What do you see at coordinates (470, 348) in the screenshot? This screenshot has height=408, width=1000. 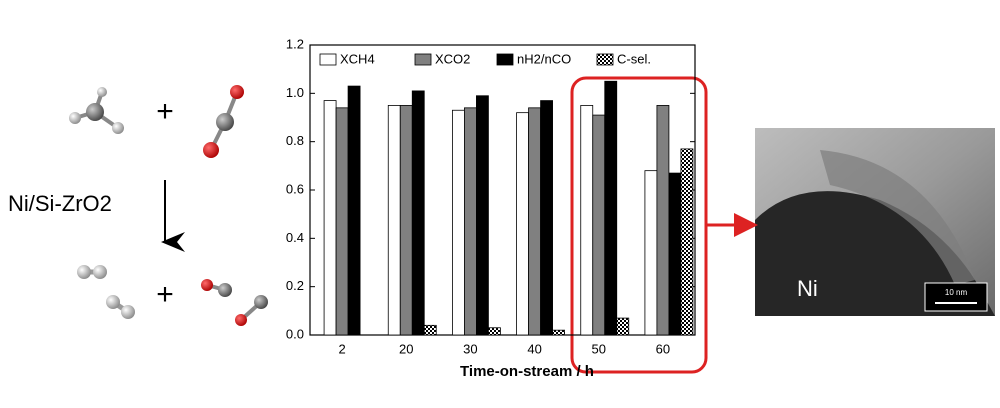 I see `x-tick-label: 30` at bounding box center [470, 348].